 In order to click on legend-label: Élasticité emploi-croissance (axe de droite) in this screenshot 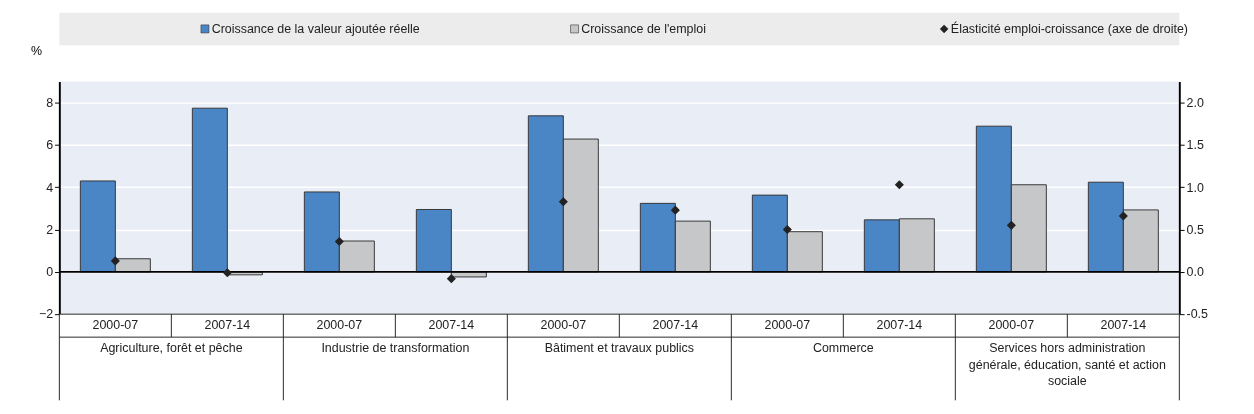, I will do `click(1069, 28)`.